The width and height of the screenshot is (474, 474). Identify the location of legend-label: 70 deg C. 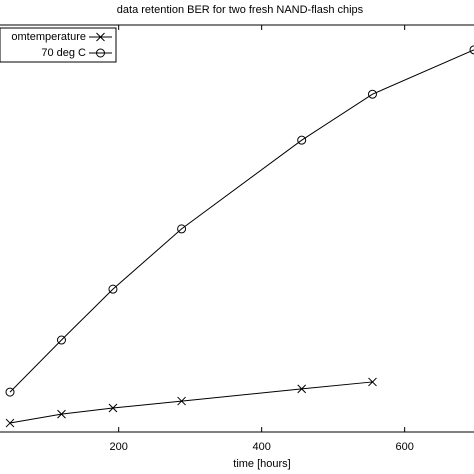
(63, 53).